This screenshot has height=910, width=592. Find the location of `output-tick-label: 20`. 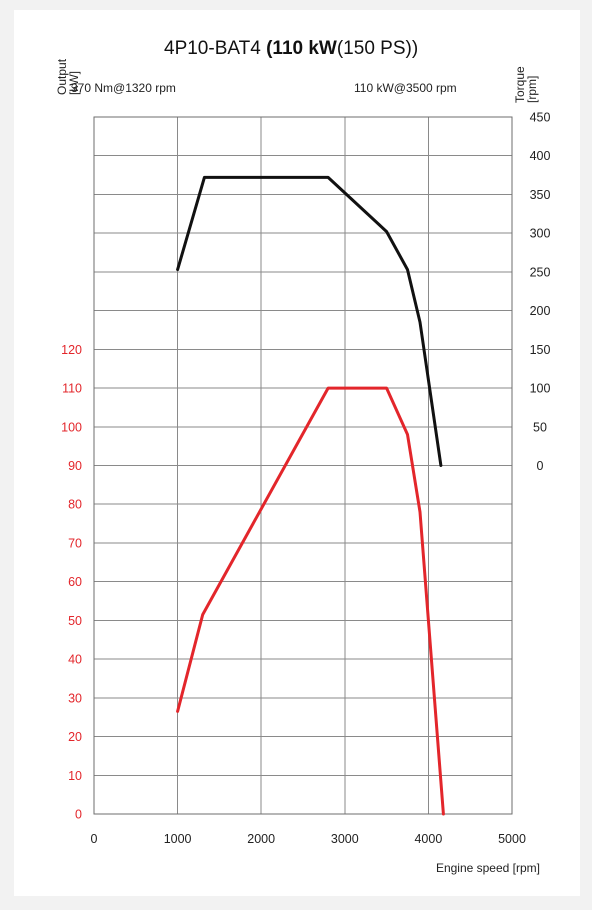

output-tick-label: 20 is located at coordinates (75, 737).